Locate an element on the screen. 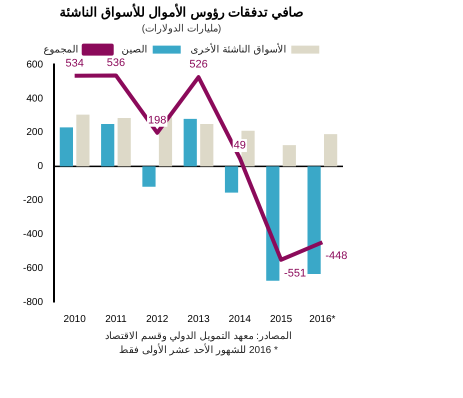 This screenshot has height=398, width=463. y-tick-label: 400 is located at coordinates (35, 98).